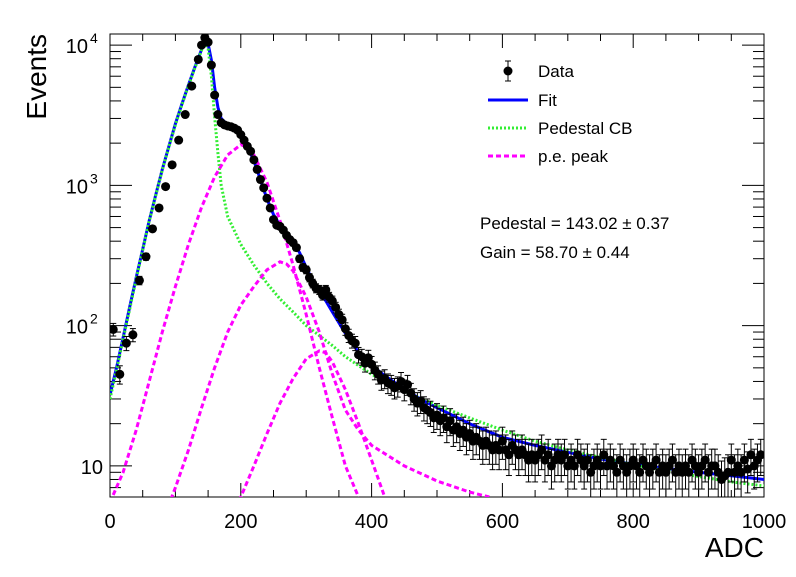  I want to click on legend-item-fit: Fit, so click(522, 100).